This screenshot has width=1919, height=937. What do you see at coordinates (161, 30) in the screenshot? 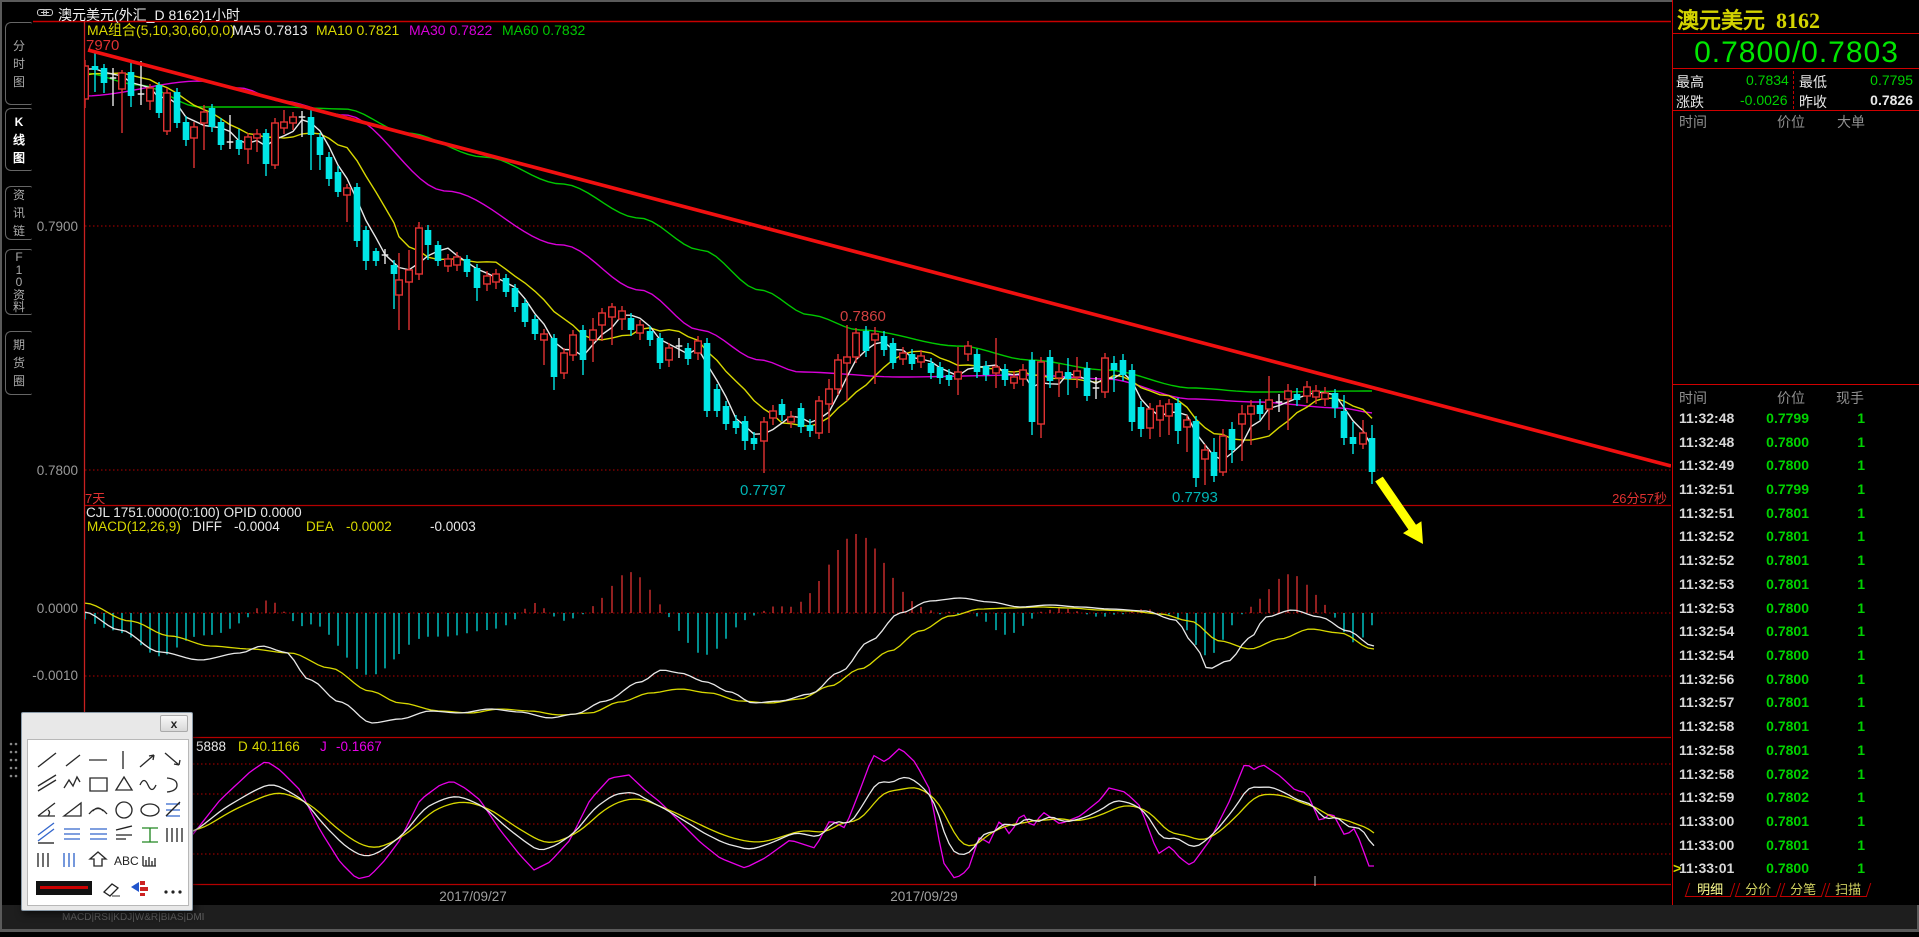
I see `svg-text: MA组合(5,10,30,60,0,0)` at bounding box center [161, 30].